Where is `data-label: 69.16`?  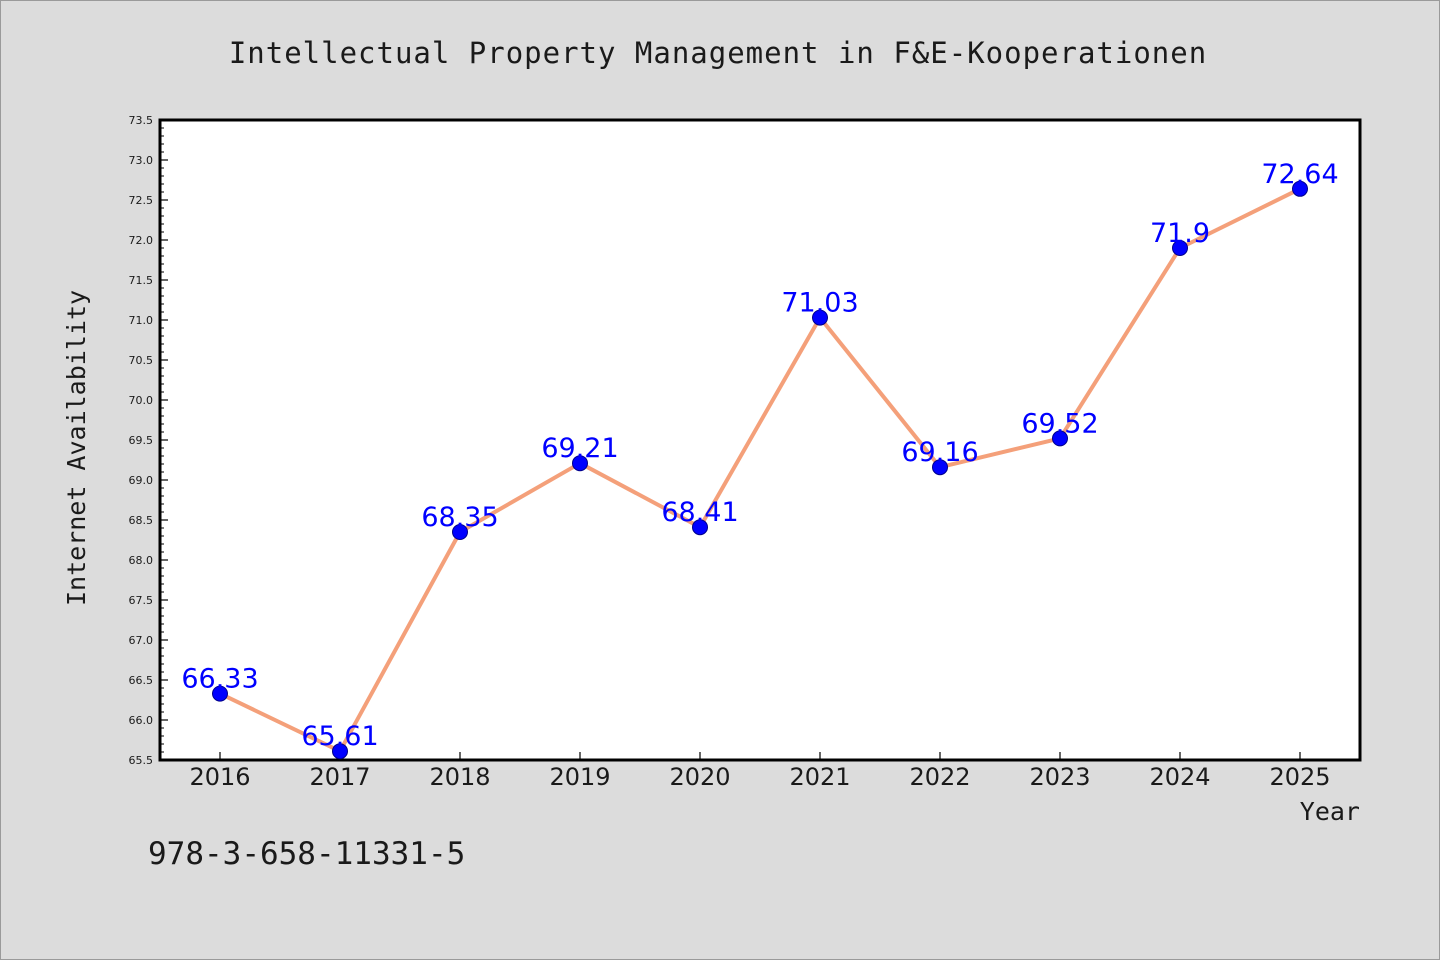
data-label: 69.16 is located at coordinates (939, 452).